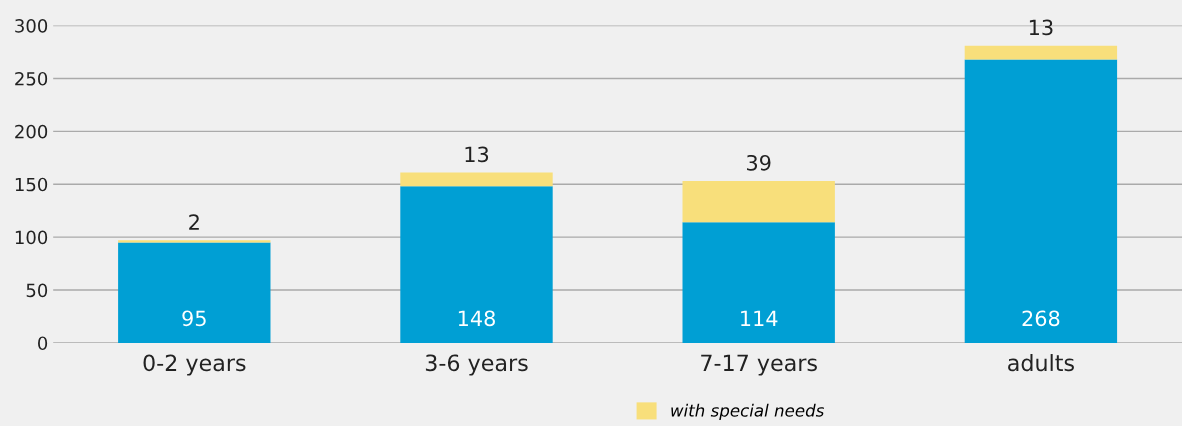 The height and width of the screenshot is (426, 1182). What do you see at coordinates (43, 343) in the screenshot?
I see `y-tick-label: 0` at bounding box center [43, 343].